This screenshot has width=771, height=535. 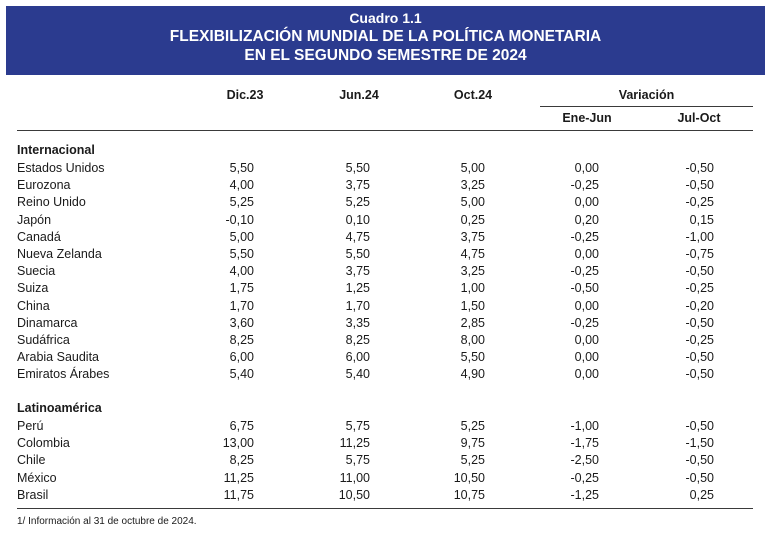 What do you see at coordinates (385, 220) in the screenshot?
I see `table-row: Japón -0,10 0,10 0,25 0,20 0,15` at bounding box center [385, 220].